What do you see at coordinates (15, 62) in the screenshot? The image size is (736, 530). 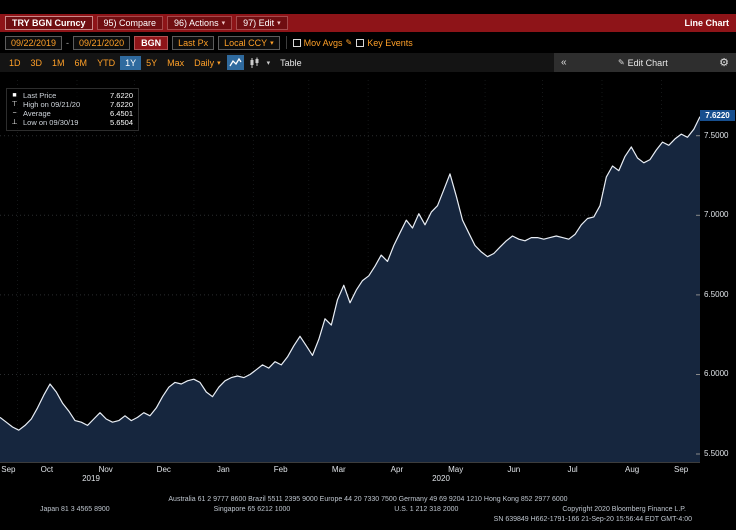 I see `period-tab-1d: 1D` at bounding box center [15, 62].